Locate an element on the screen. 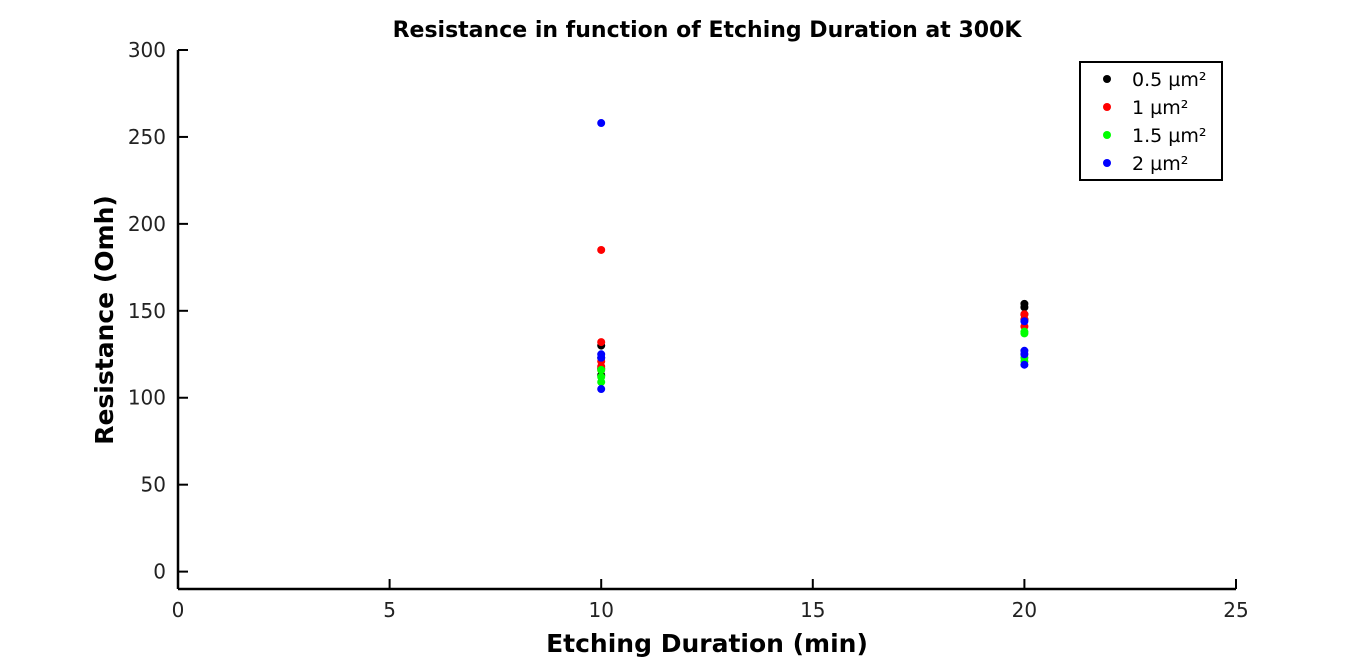 The height and width of the screenshot is (662, 1366). x-tick-label: 5 is located at coordinates (389, 610).